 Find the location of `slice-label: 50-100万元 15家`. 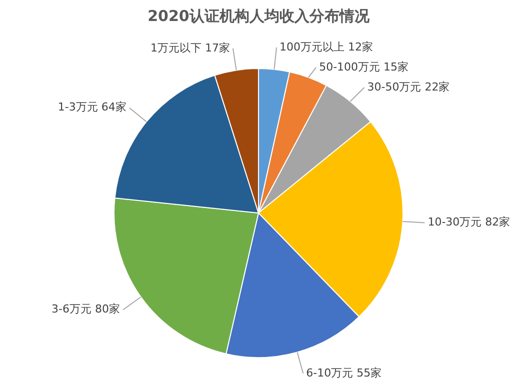

slice-label: 50-100万元 15家 is located at coordinates (364, 67).